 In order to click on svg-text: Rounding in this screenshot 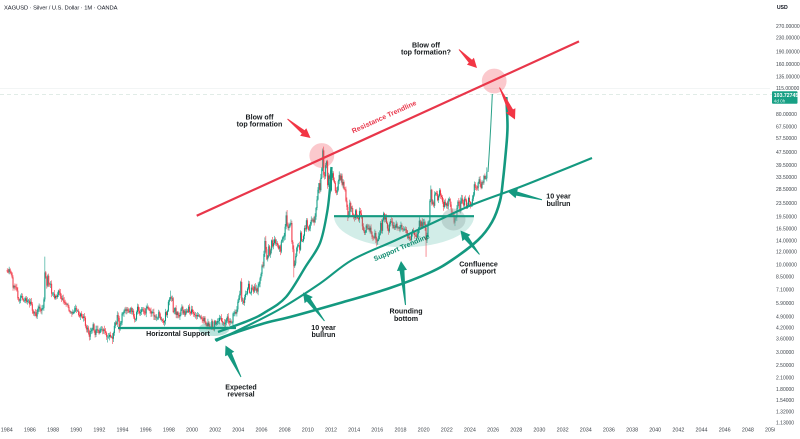, I will do `click(405, 312)`.